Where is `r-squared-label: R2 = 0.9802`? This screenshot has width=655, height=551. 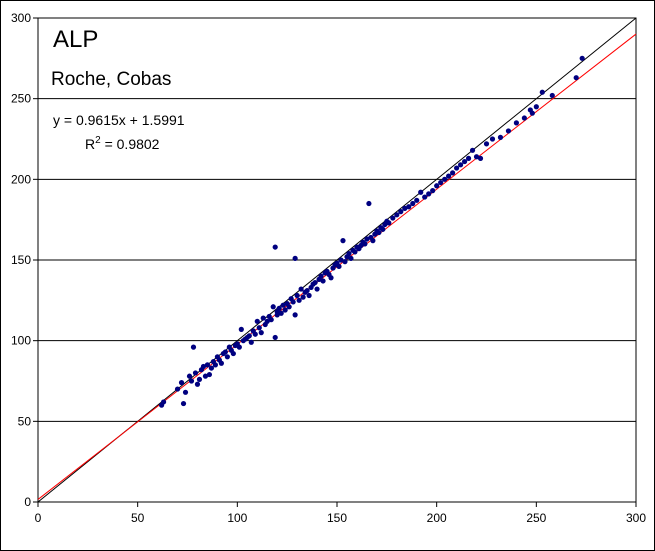
r-squared-label: R2 = 0.9802 is located at coordinates (122, 143).